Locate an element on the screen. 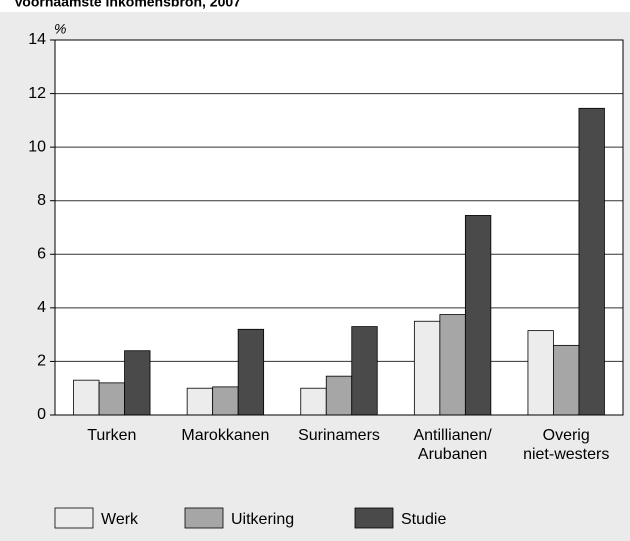  y-tick-label: 14 is located at coordinates (37, 39).